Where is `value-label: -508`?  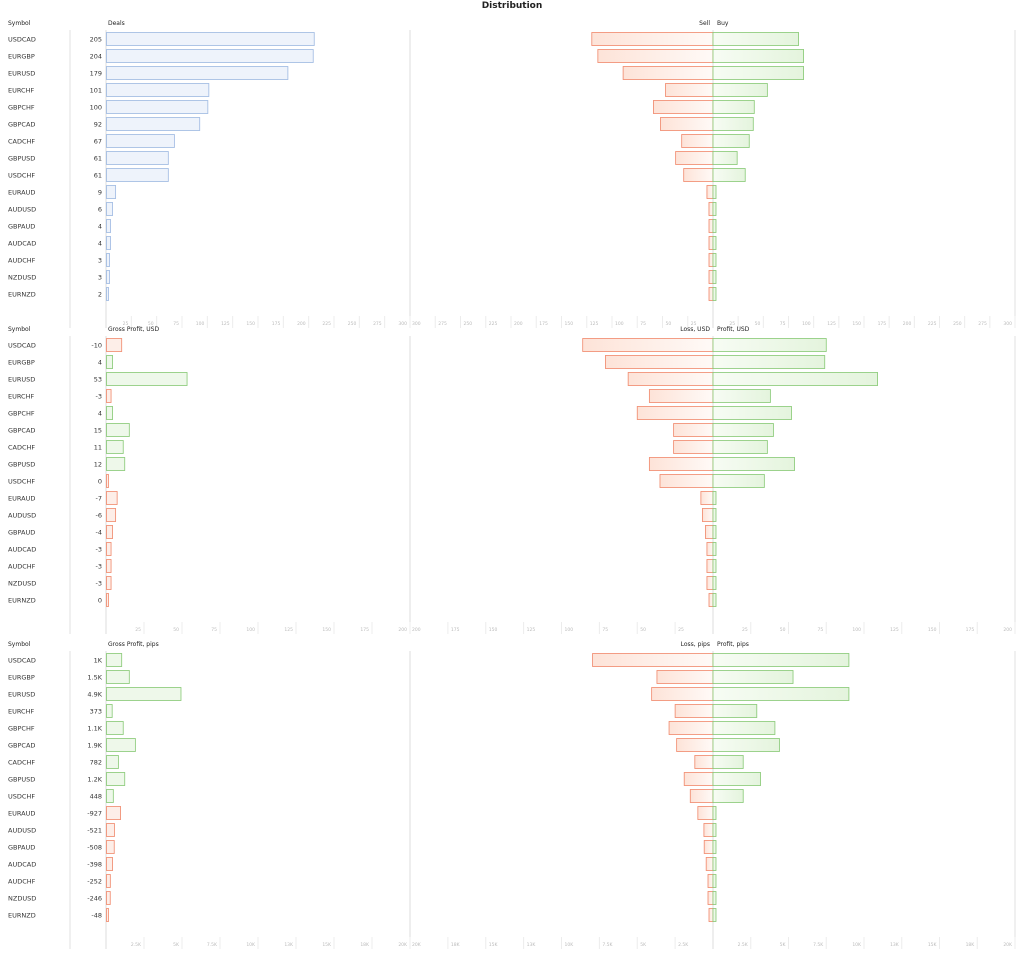 value-label: -508 is located at coordinates (94, 848).